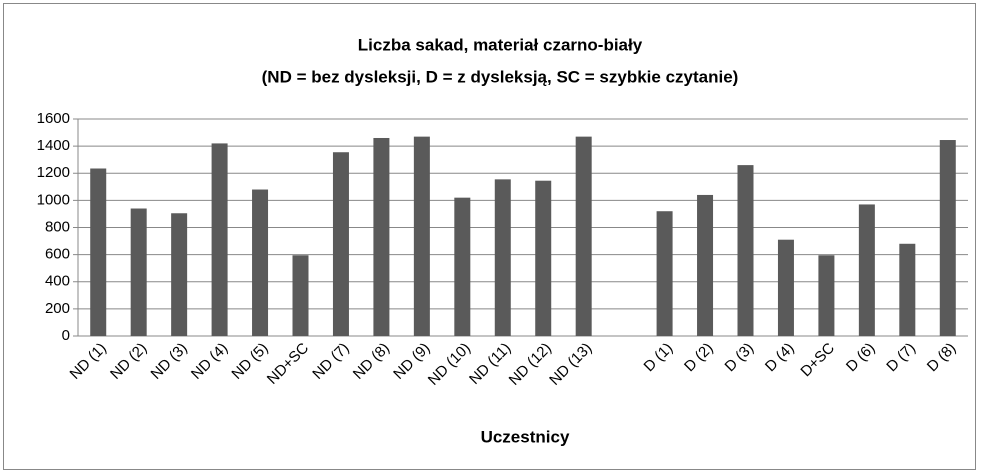 This screenshot has width=981, height=474. What do you see at coordinates (57, 281) in the screenshot?
I see `y-tick-label: 400` at bounding box center [57, 281].